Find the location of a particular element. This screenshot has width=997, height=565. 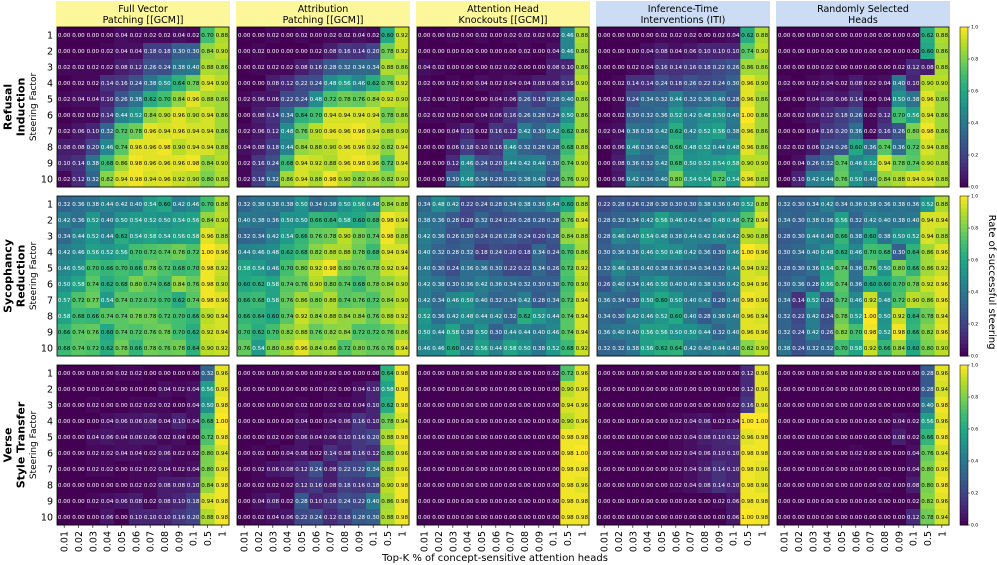

x-tick-label: 0.5 is located at coordinates (928, 538).